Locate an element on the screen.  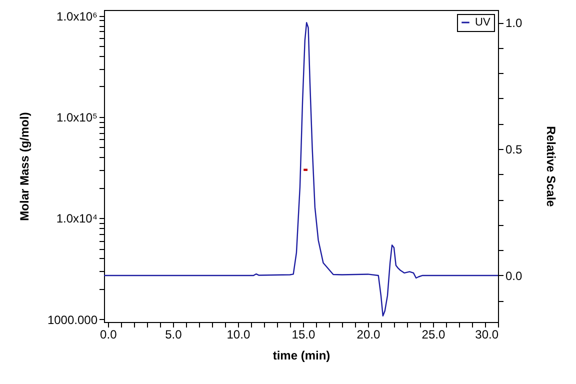
x-tick-label: 15.0 is located at coordinates (304, 335).